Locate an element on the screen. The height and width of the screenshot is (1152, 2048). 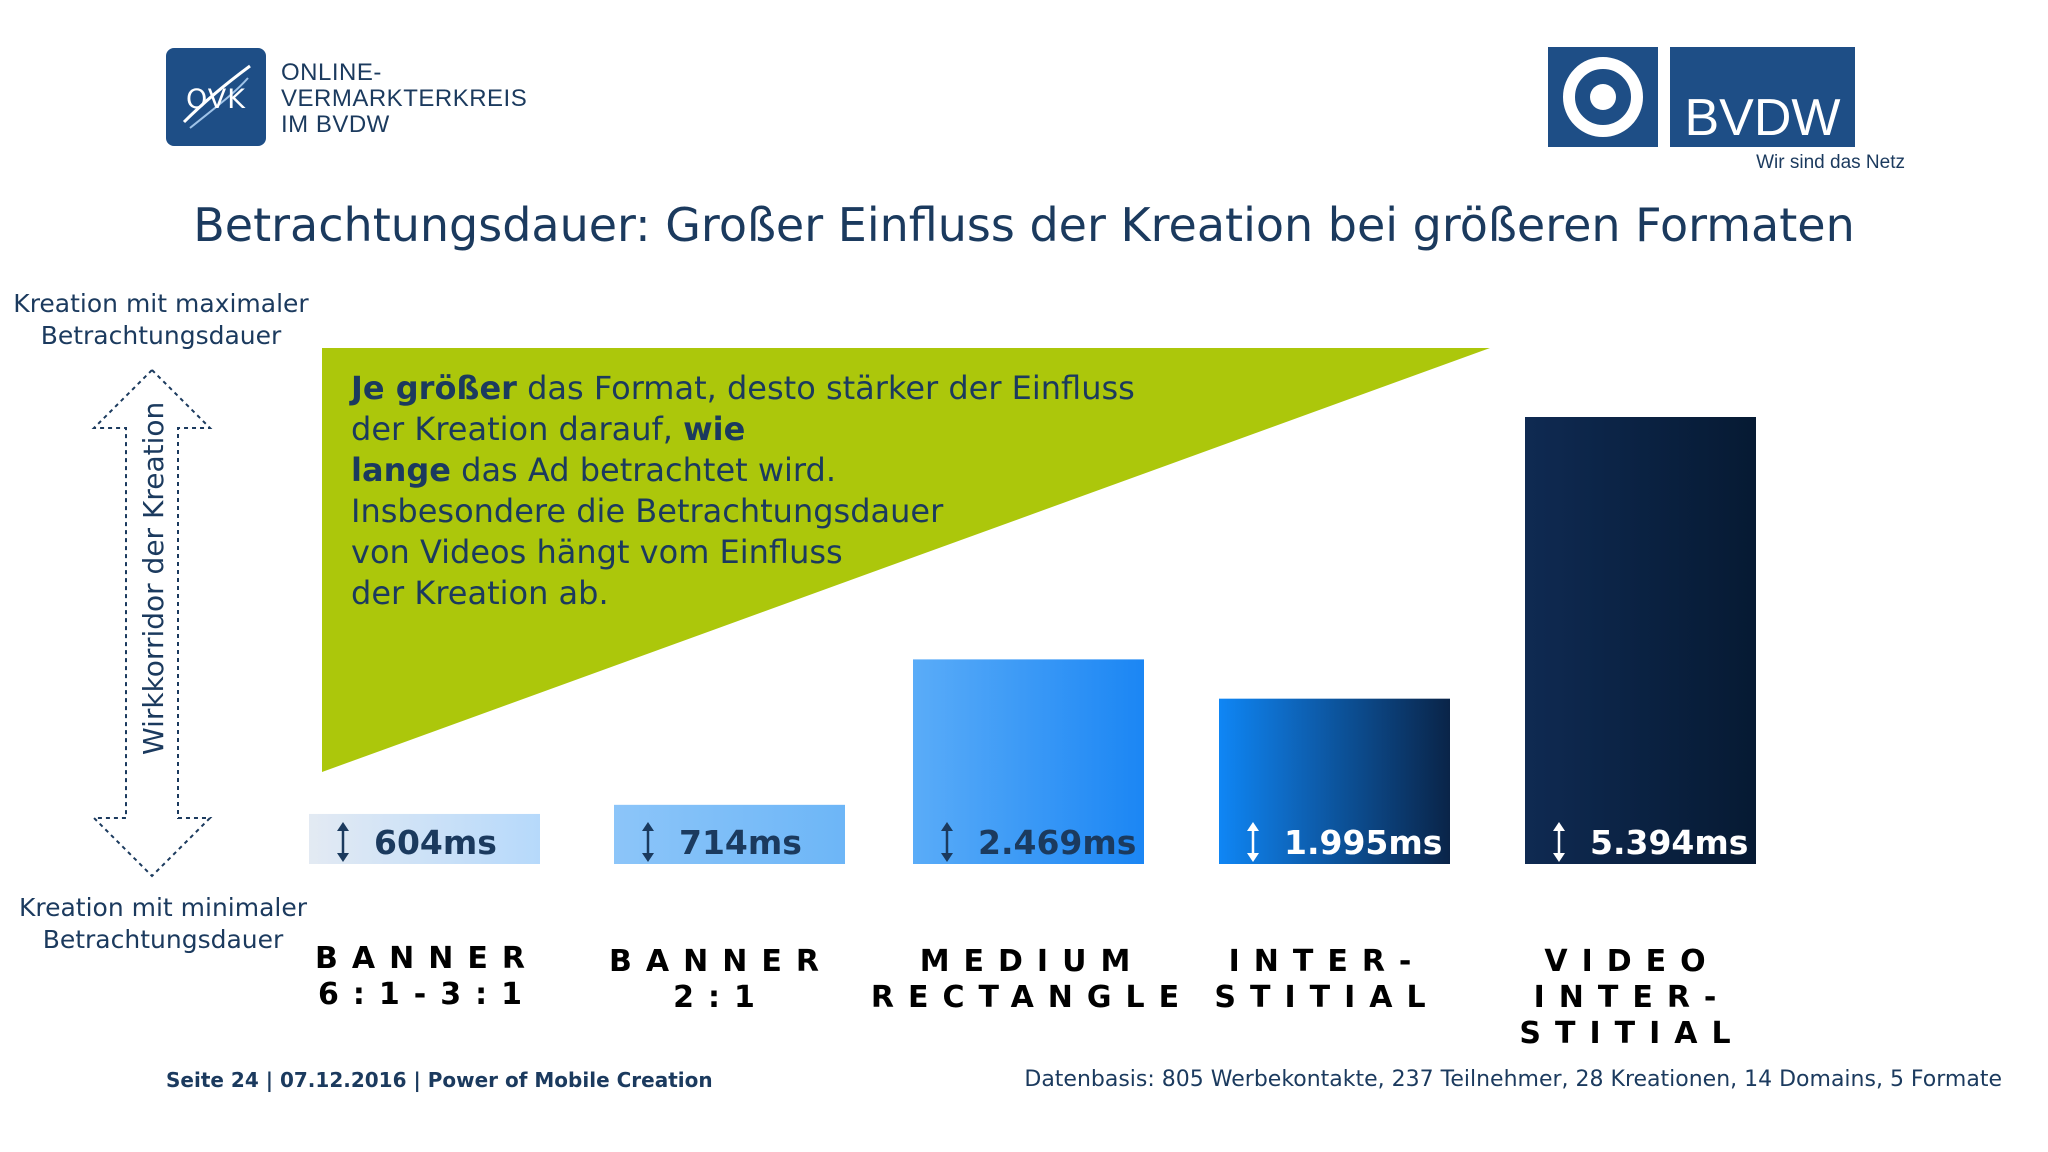
bar-4-value-label: 1.995ms is located at coordinates (1363, 842).